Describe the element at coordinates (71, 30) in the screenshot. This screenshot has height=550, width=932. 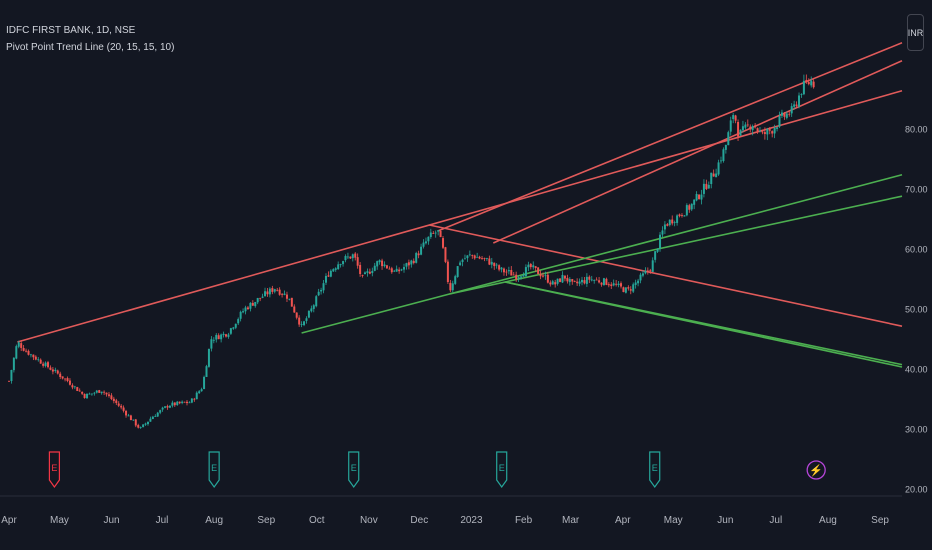
I see `symbol-title: IDFC FIRST BANK, 1D, NSE` at that location.